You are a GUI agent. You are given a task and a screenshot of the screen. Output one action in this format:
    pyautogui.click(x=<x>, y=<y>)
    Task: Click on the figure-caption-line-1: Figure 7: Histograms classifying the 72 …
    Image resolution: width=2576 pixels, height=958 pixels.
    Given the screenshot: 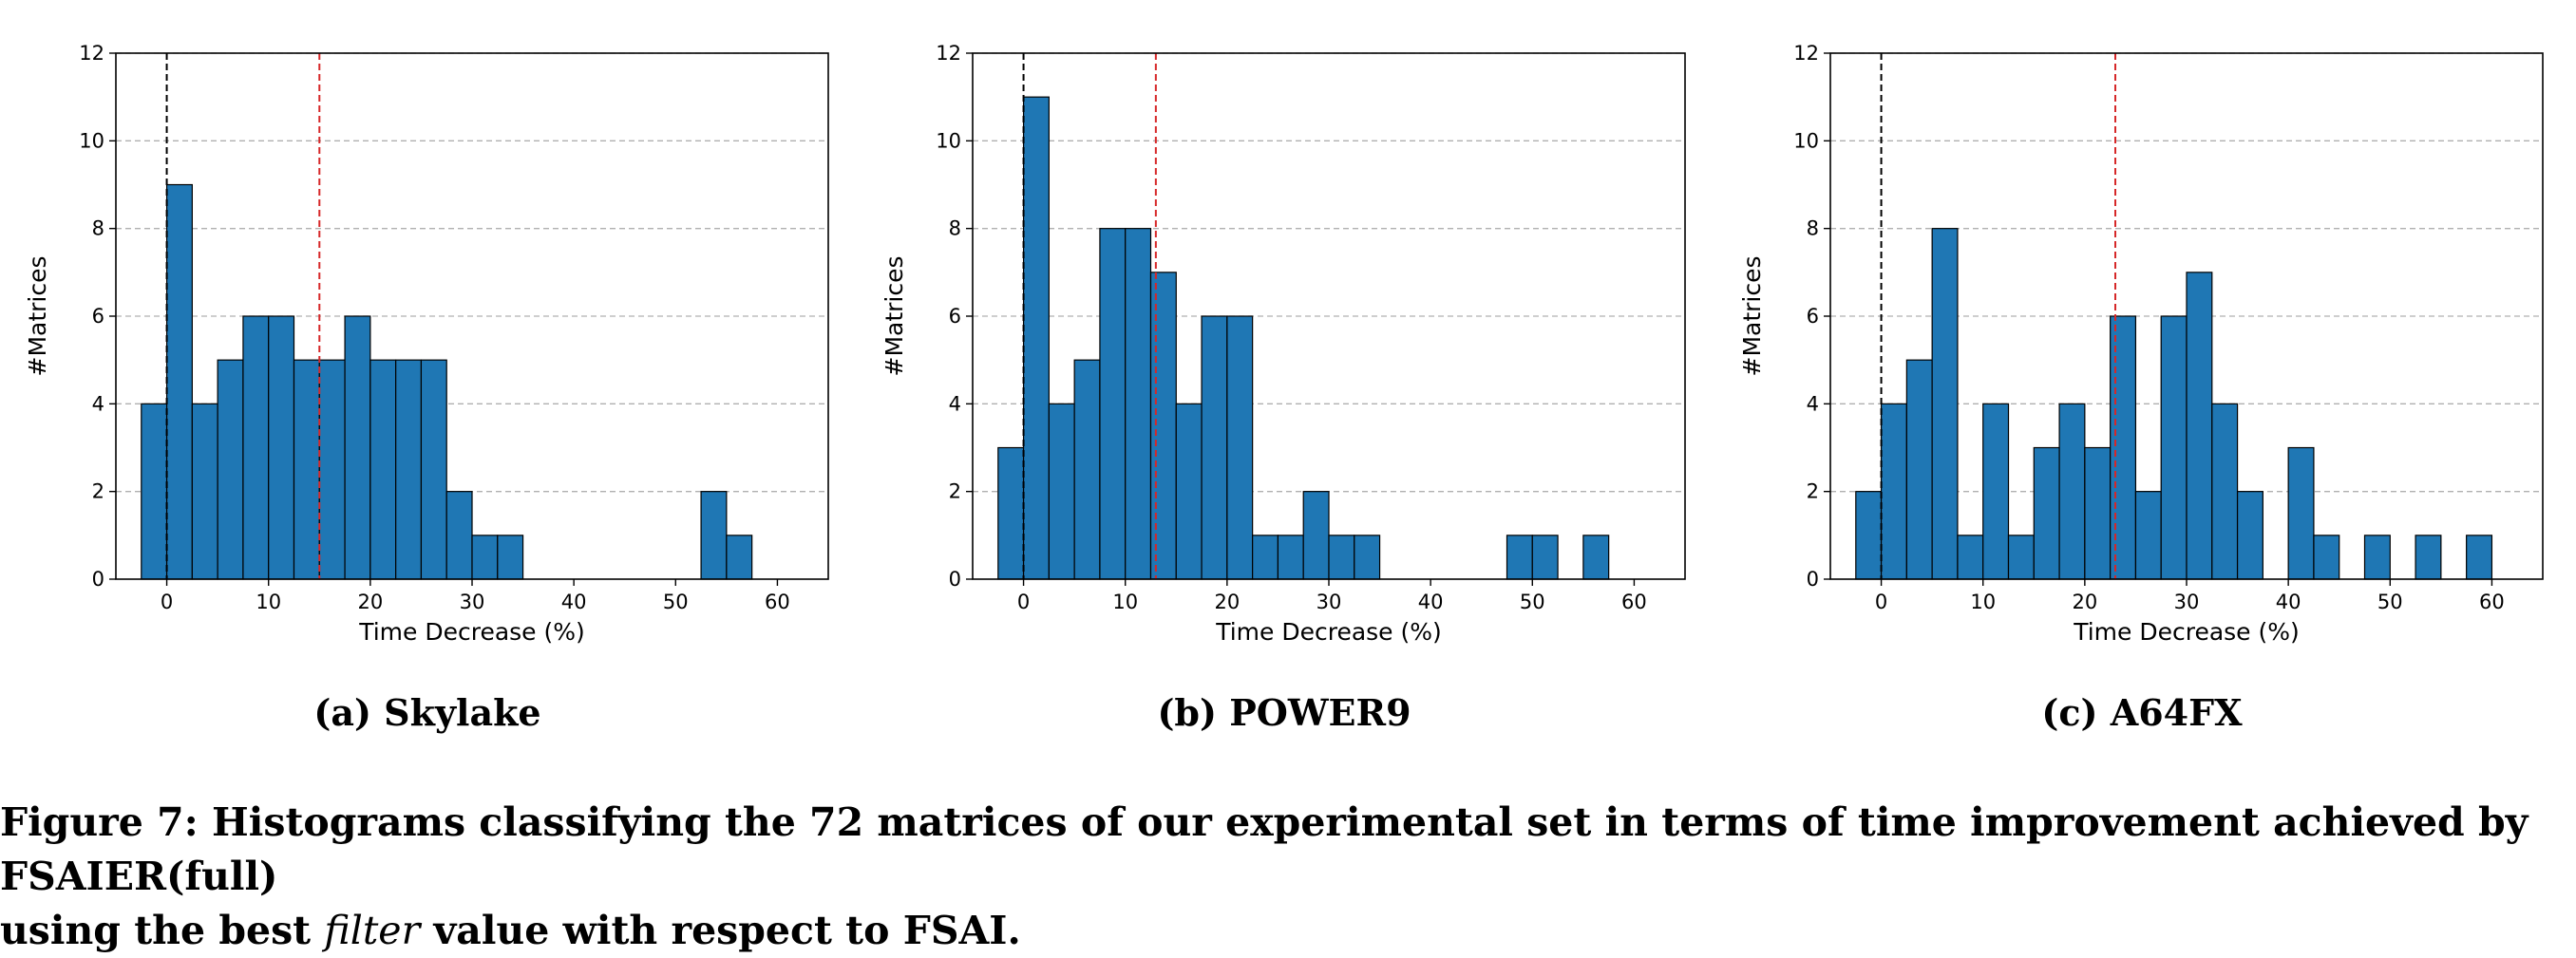 What is the action you would take?
    pyautogui.click(x=1264, y=849)
    